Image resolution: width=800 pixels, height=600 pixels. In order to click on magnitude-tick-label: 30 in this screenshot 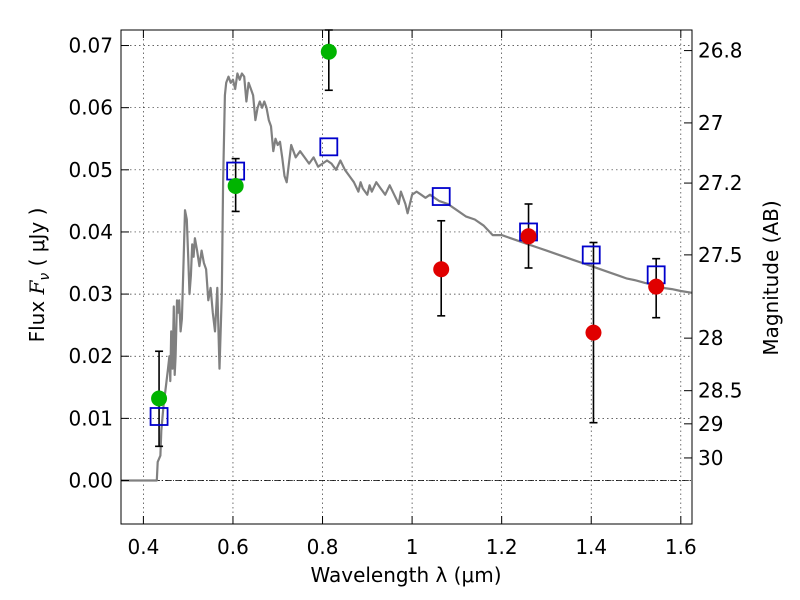, I will do `click(710, 458)`.